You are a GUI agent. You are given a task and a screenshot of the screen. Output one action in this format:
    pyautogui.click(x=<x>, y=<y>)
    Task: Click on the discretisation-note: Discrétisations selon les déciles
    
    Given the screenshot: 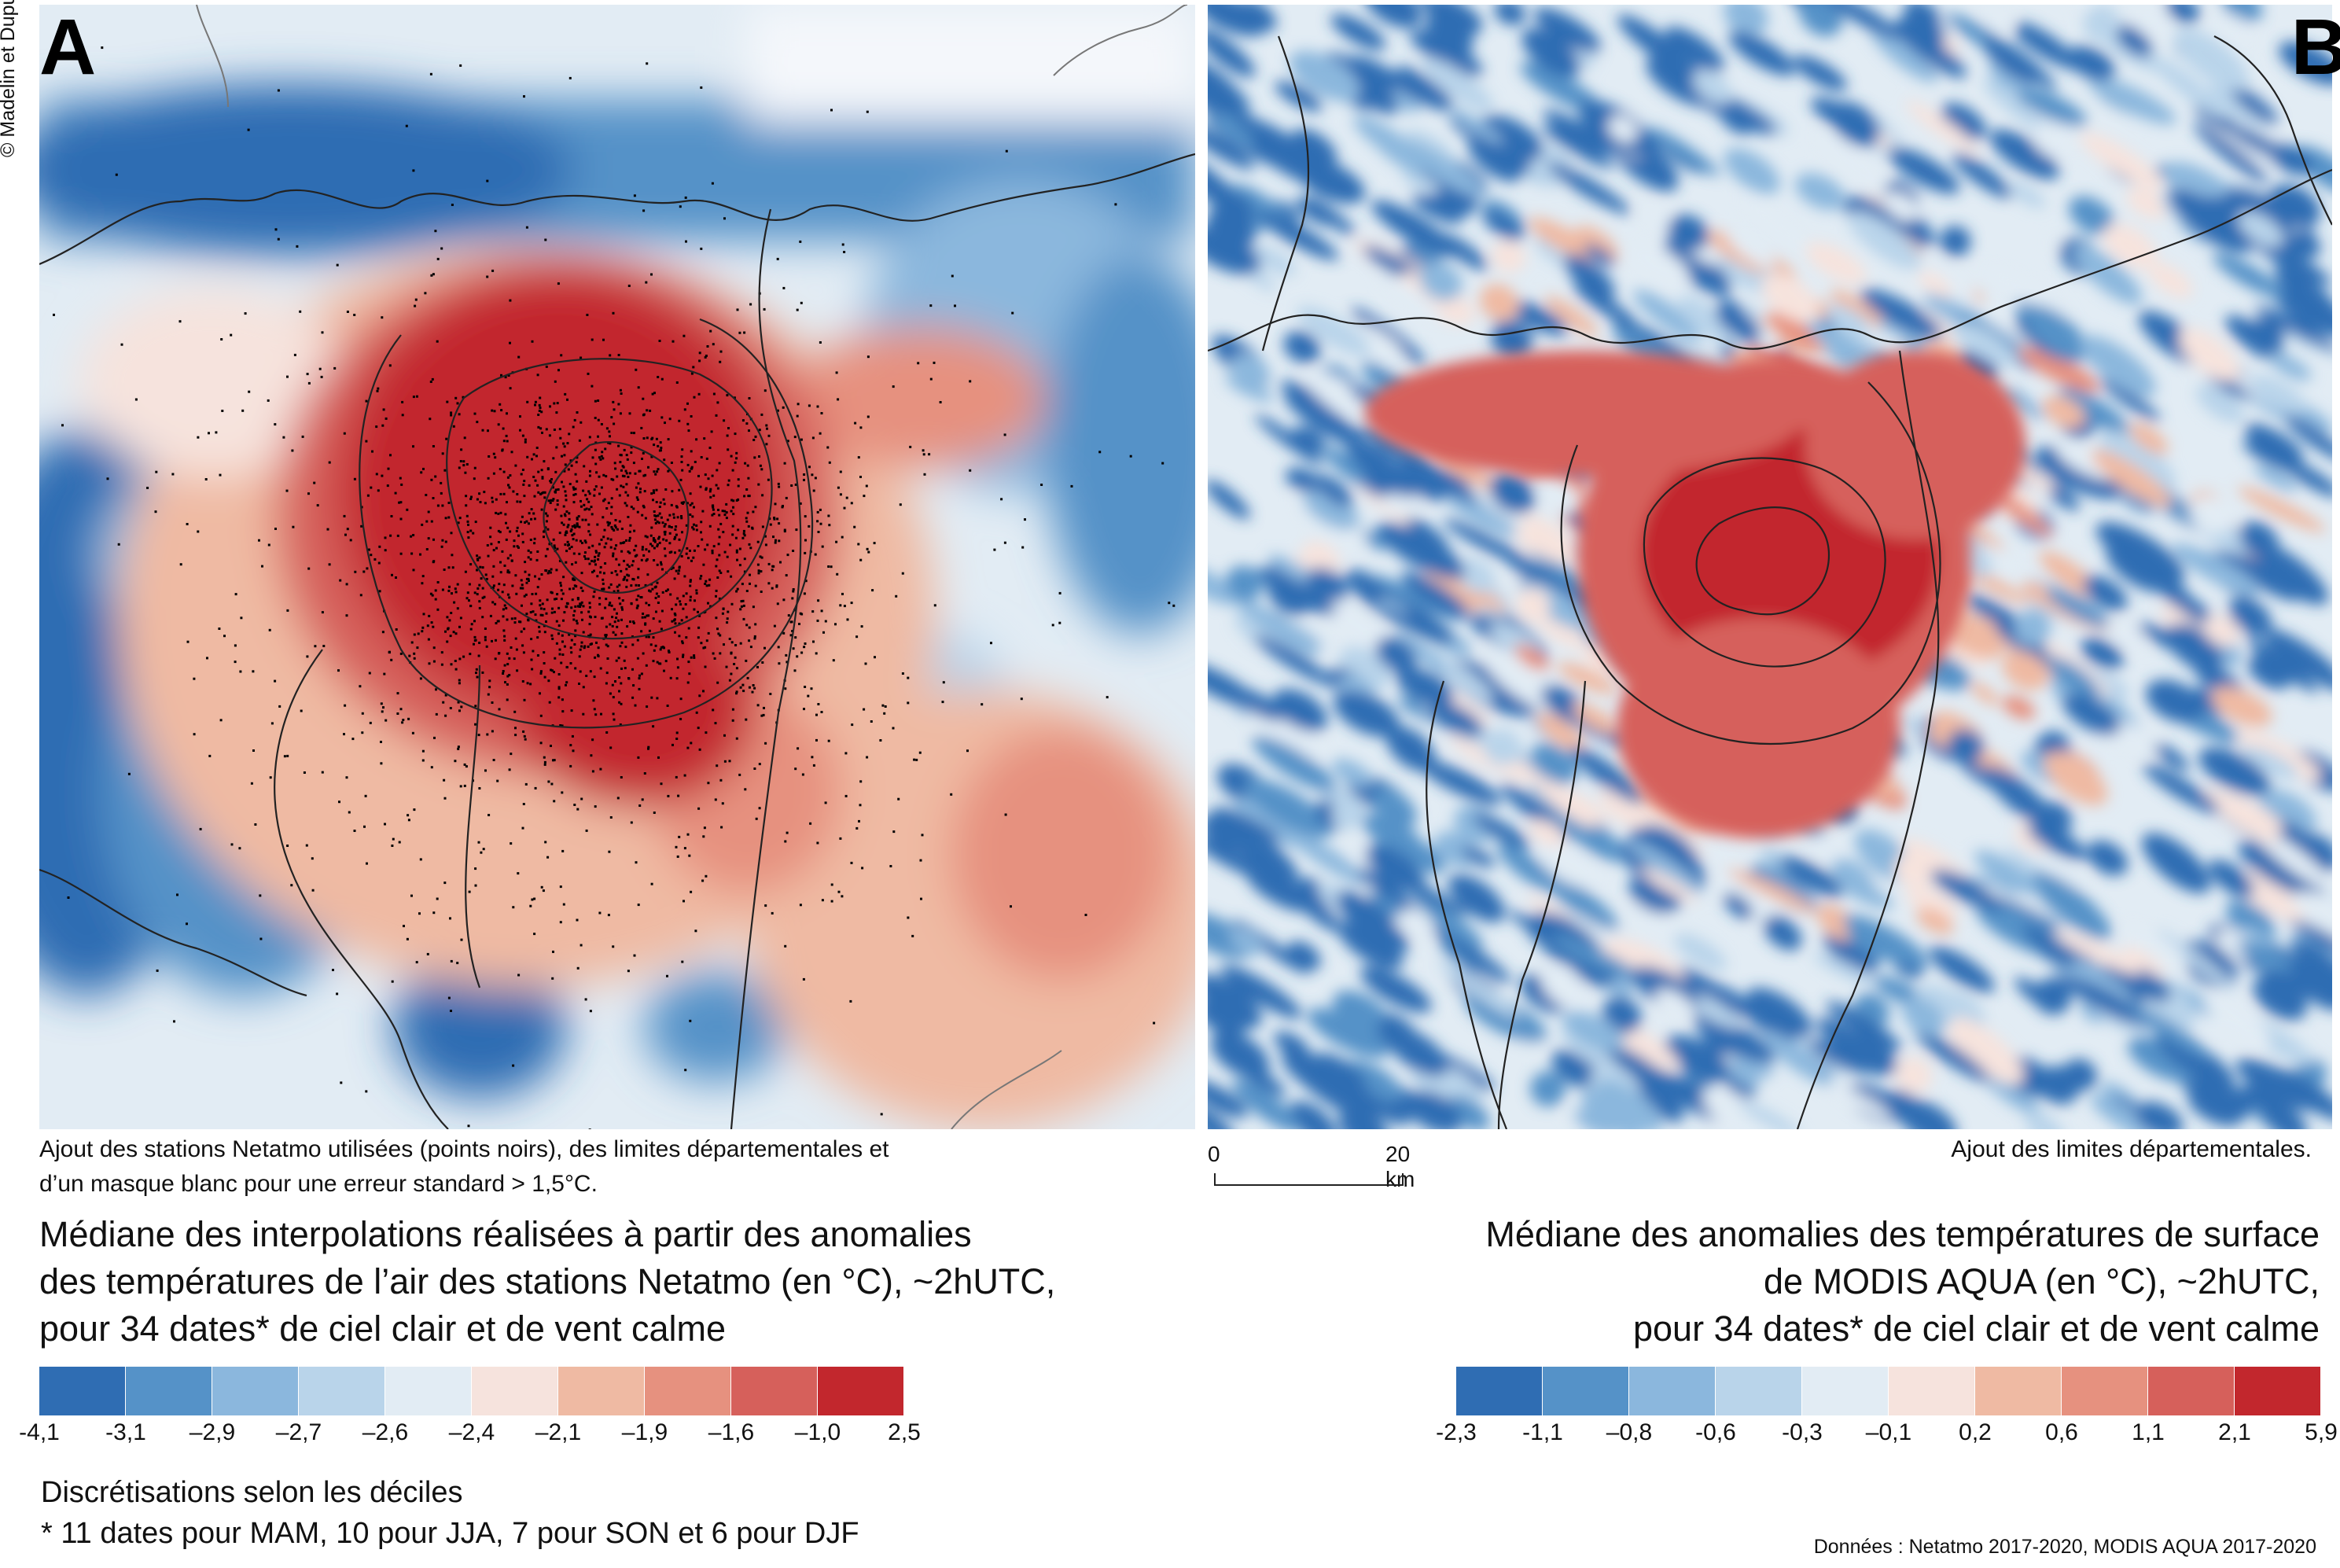 What is the action you would take?
    pyautogui.click(x=252, y=1492)
    